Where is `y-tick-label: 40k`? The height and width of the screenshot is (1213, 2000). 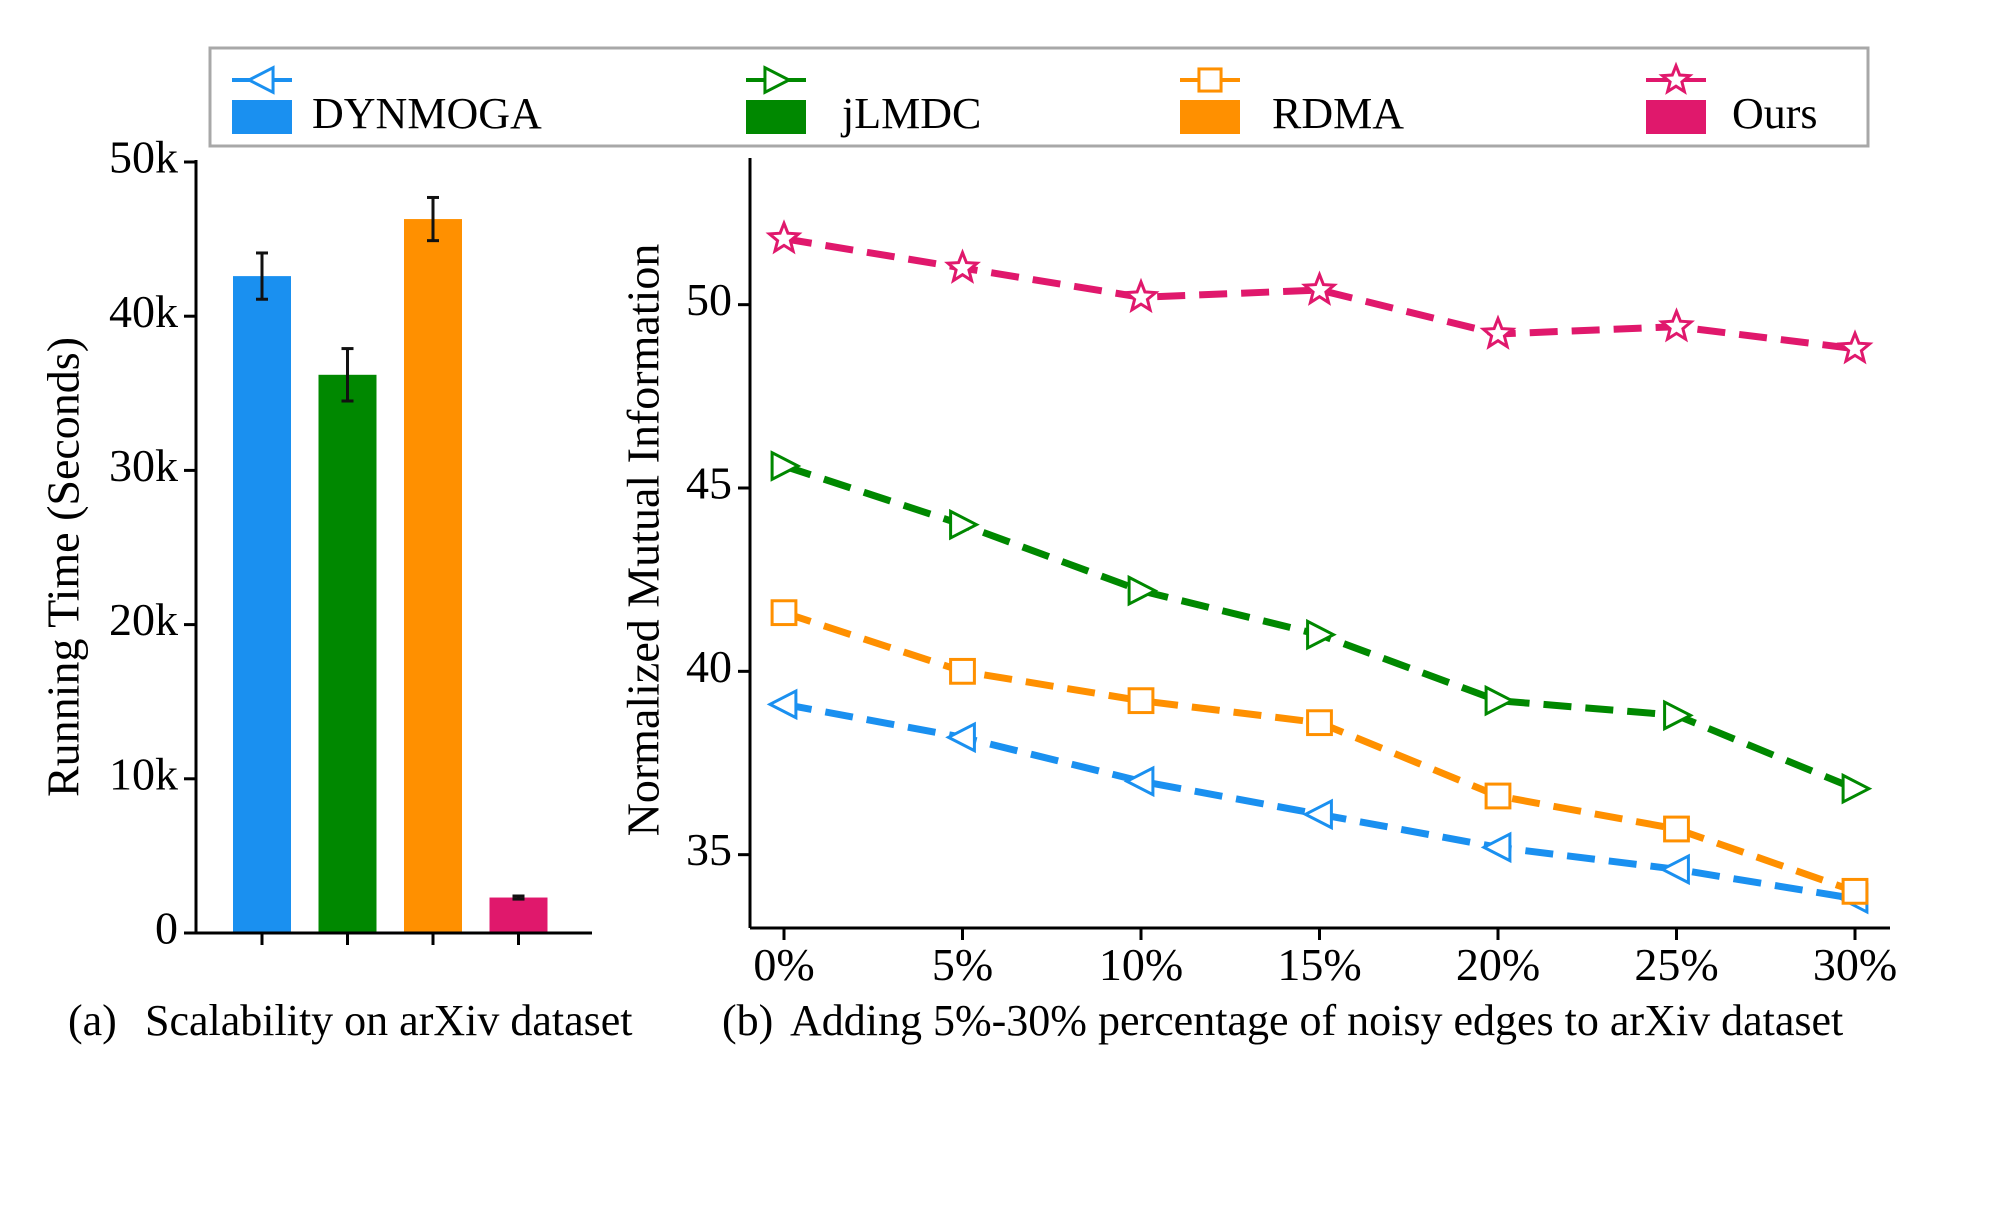
y-tick-label: 40k is located at coordinates (143, 311).